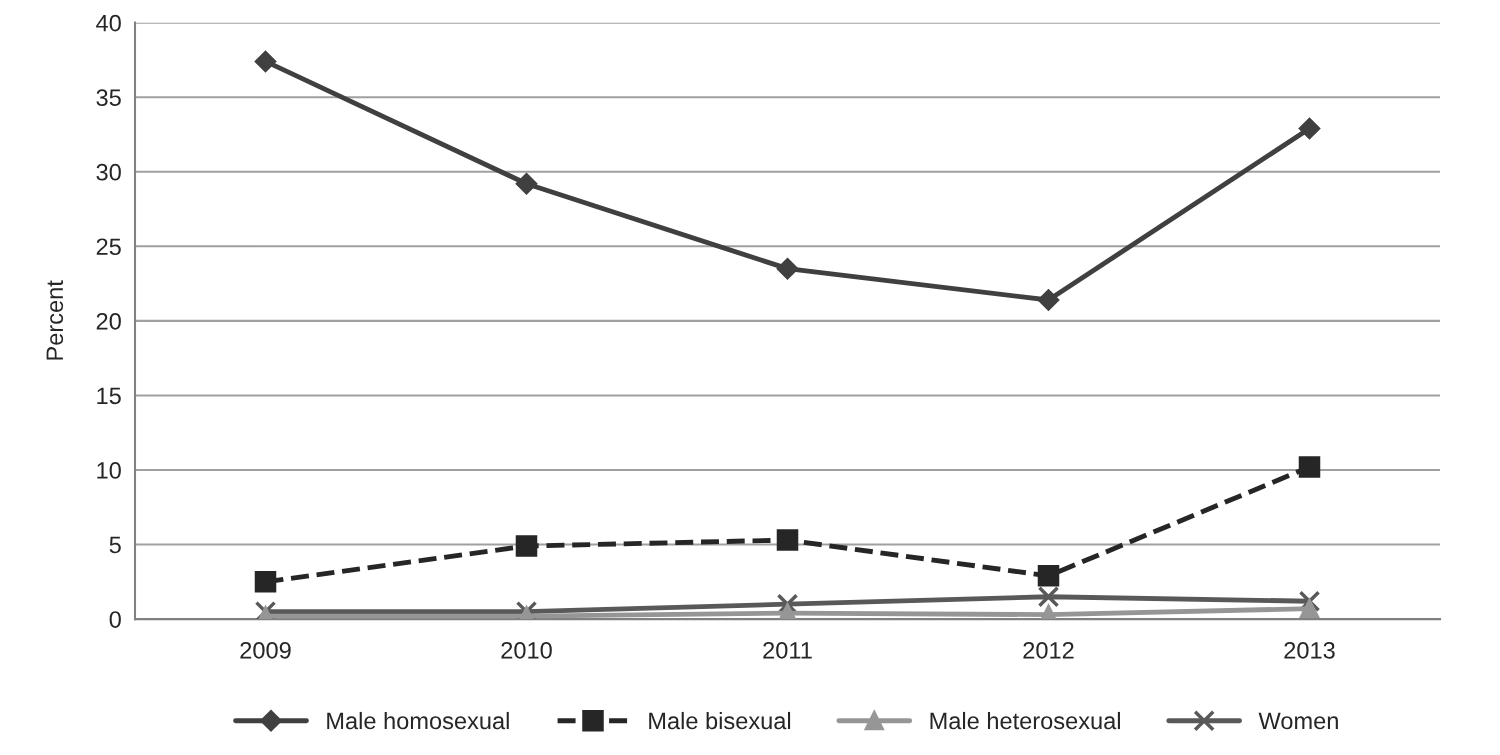  I want to click on y-tick-label: 5, so click(115, 545).